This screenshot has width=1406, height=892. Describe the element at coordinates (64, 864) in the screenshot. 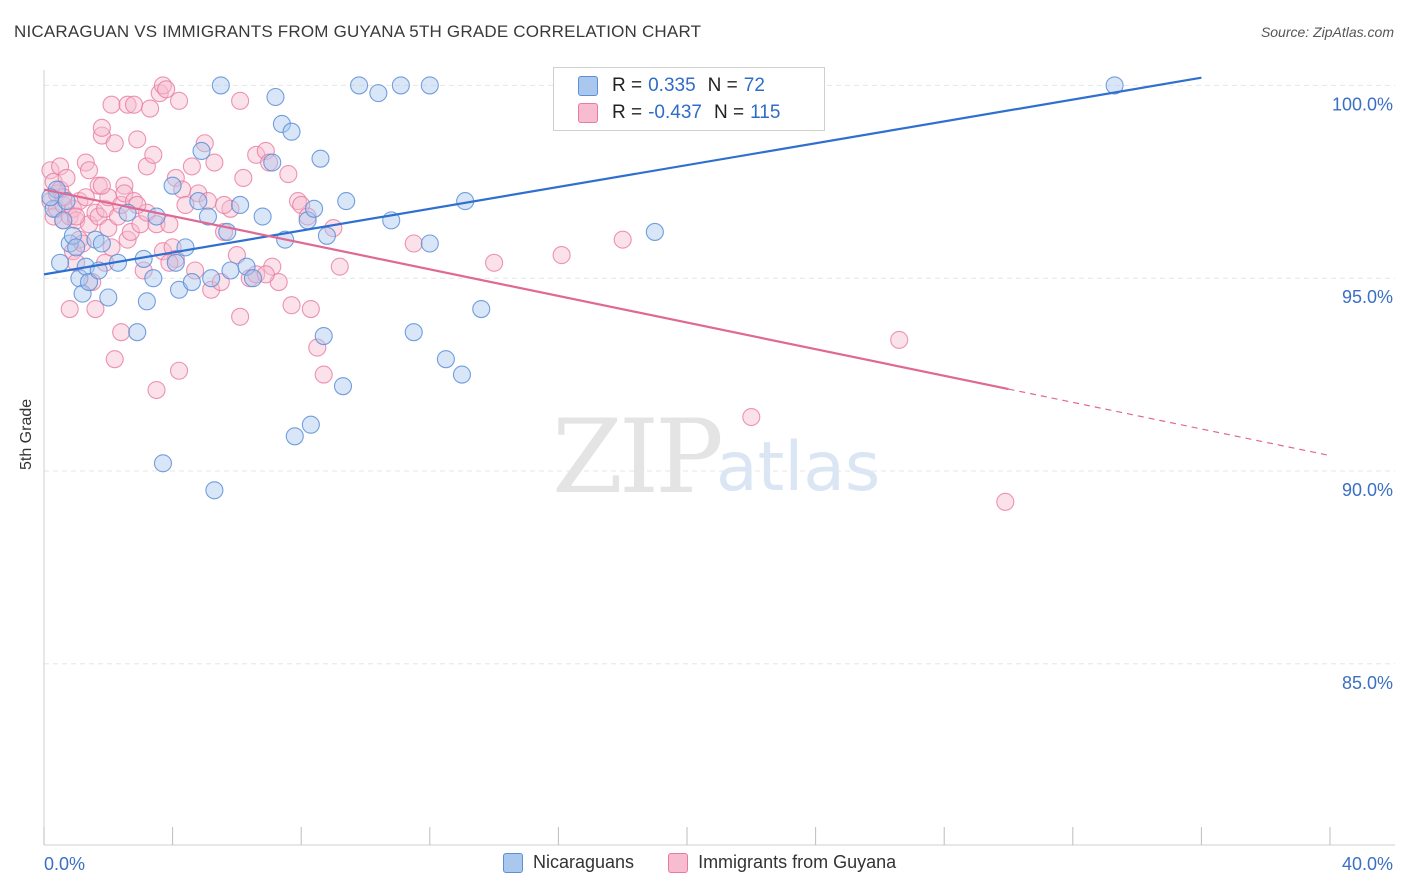

I see `x-tick-label: 0.0%` at that location.